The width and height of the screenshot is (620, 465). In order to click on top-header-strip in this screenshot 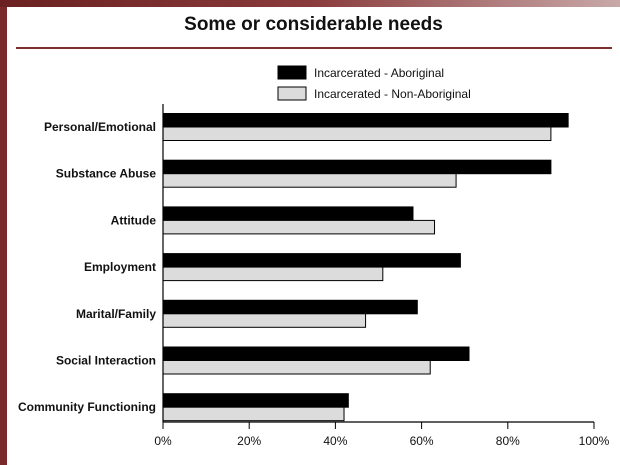, I will do `click(310, 3)`.